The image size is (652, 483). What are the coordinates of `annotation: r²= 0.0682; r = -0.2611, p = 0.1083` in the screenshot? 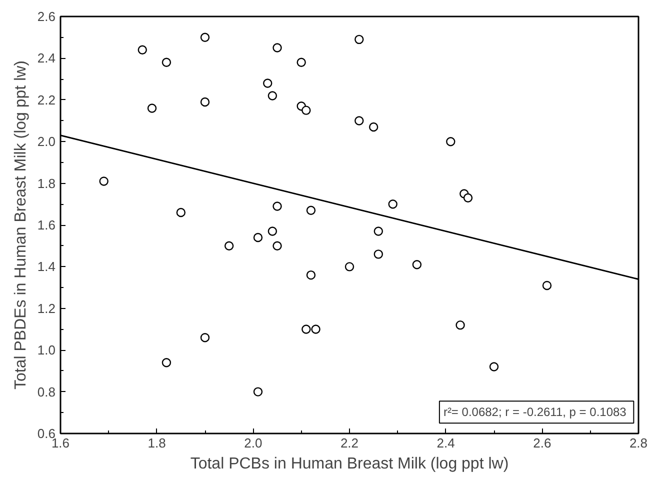 It's located at (535, 412).